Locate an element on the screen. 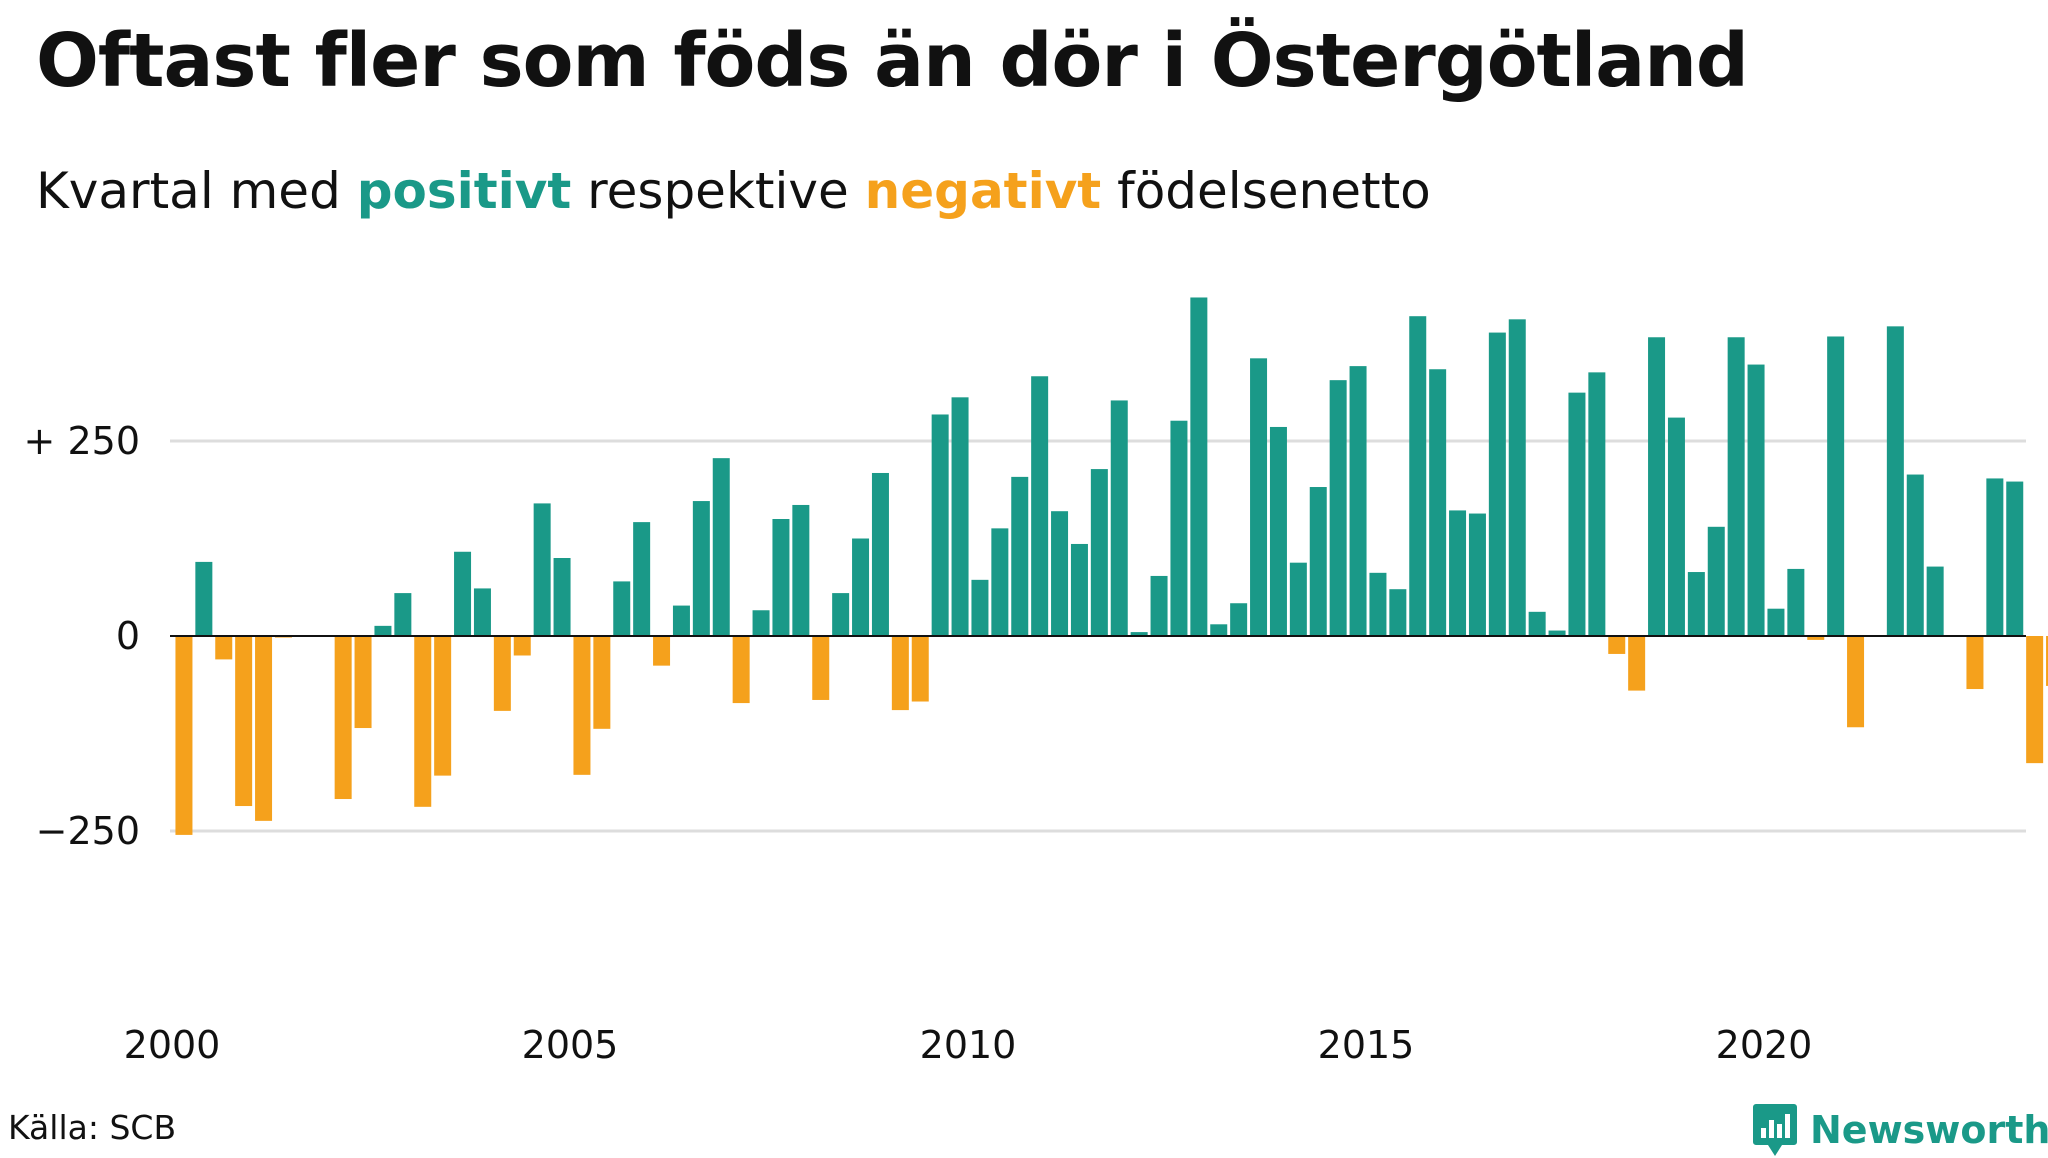  x-tick-label: 2000 is located at coordinates (172, 1045).